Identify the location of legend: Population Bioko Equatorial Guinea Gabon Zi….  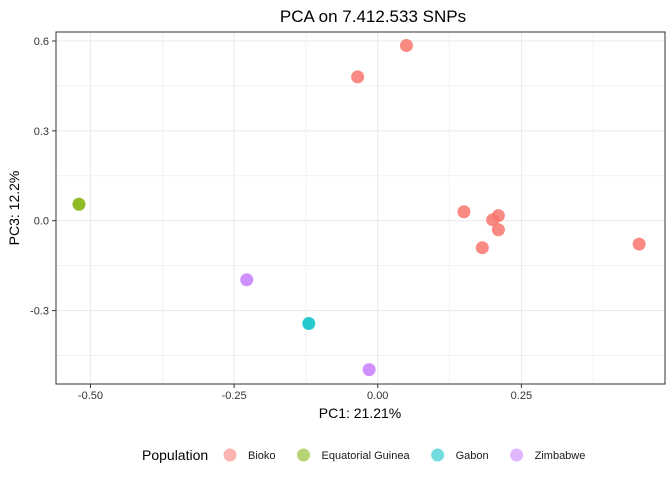
(363, 455).